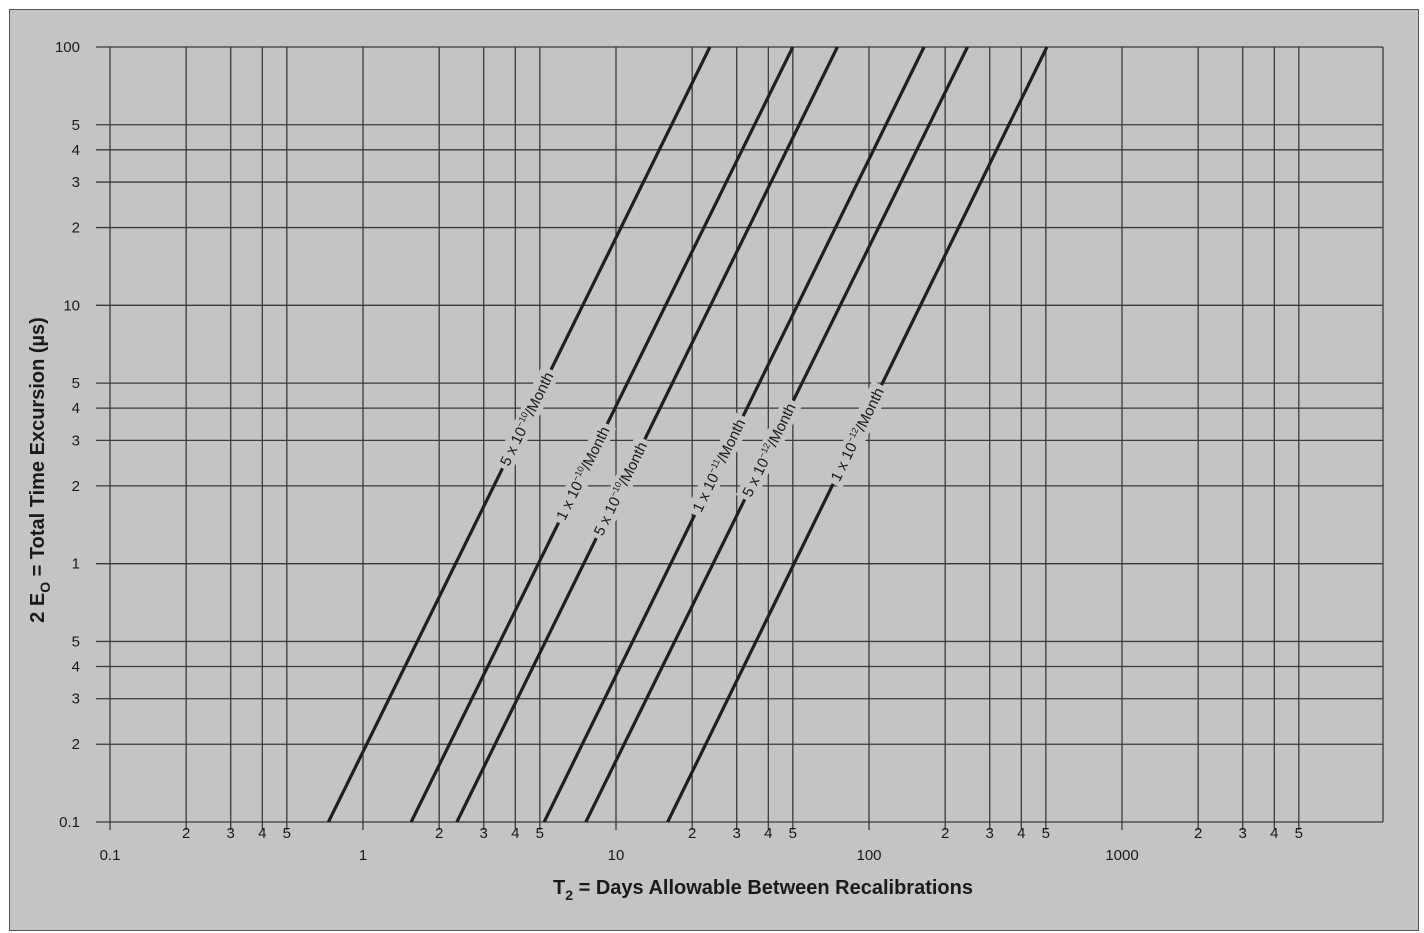 The width and height of the screenshot is (1424, 933). Describe the element at coordinates (76, 486) in the screenshot. I see `y-tick-label-6: 2` at that location.